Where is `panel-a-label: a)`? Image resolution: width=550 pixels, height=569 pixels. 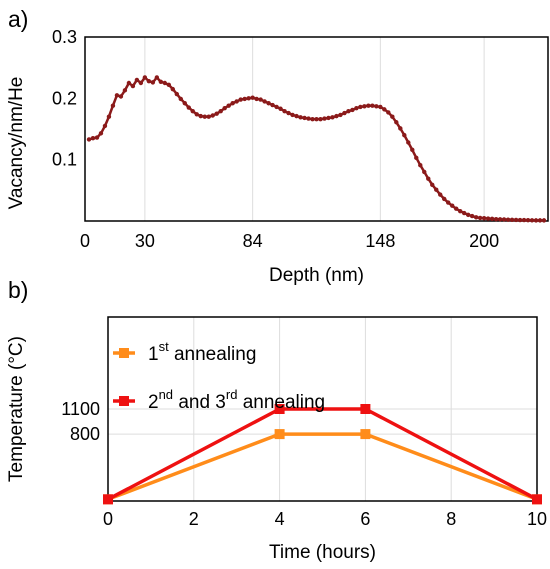 panel-a-label: a) is located at coordinates (18, 19).